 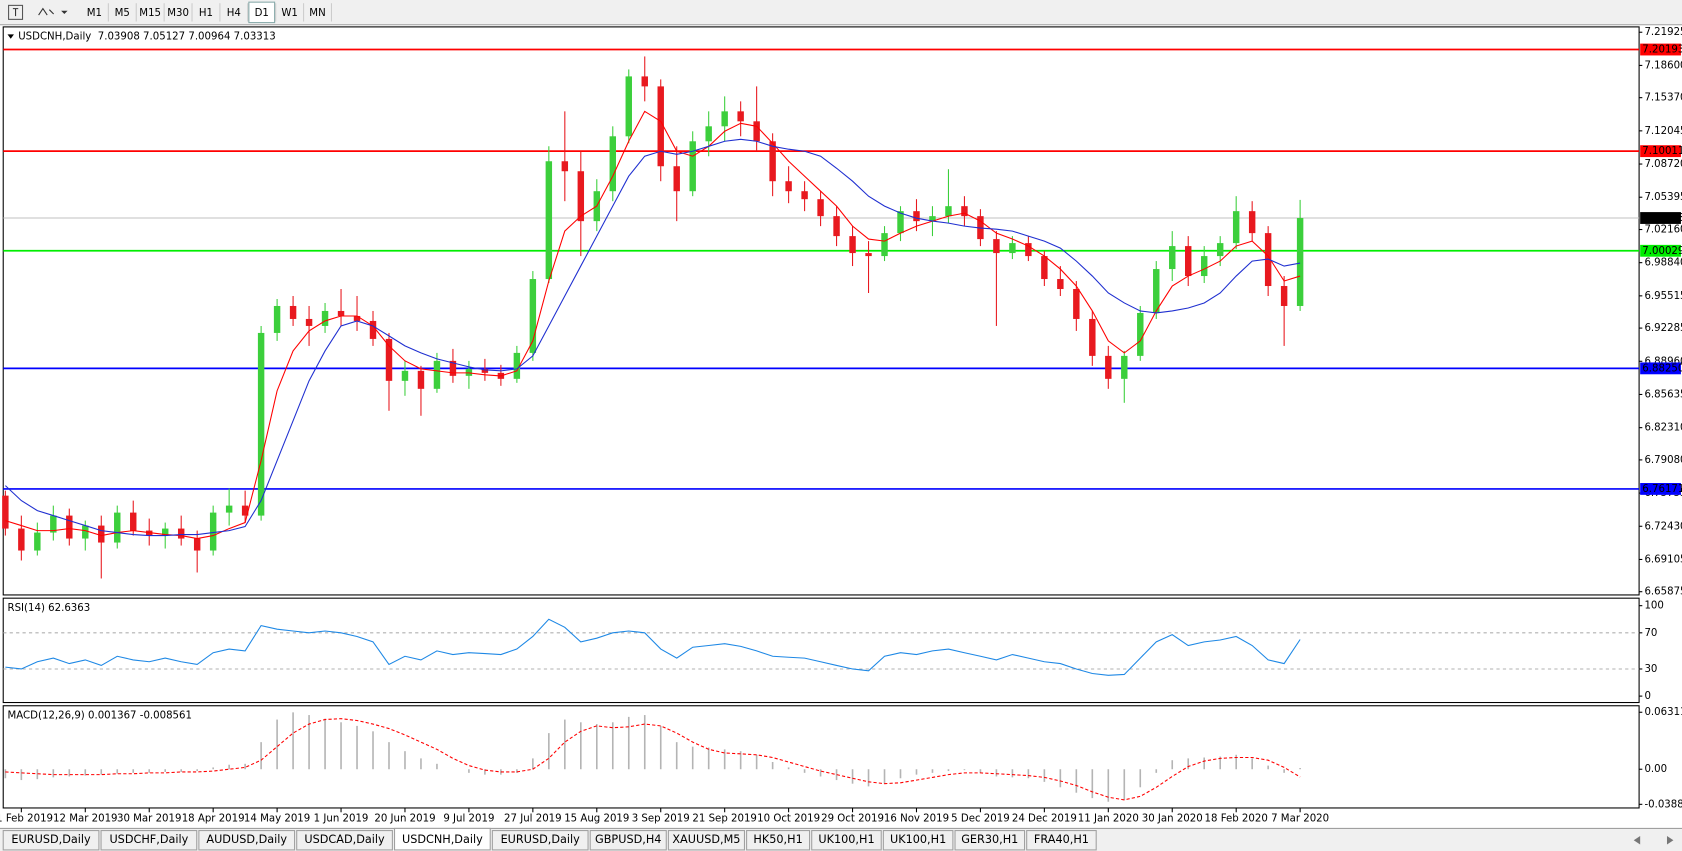 I want to click on tab-label: USDCAD,Daily, so click(x=344, y=839).